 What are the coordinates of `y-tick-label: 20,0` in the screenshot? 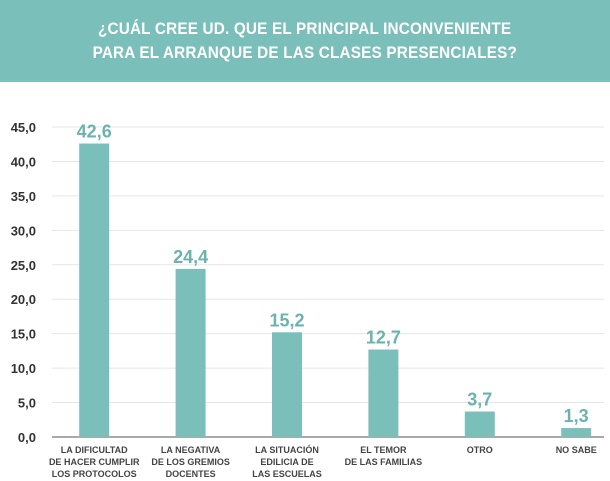 It's located at (23, 299).